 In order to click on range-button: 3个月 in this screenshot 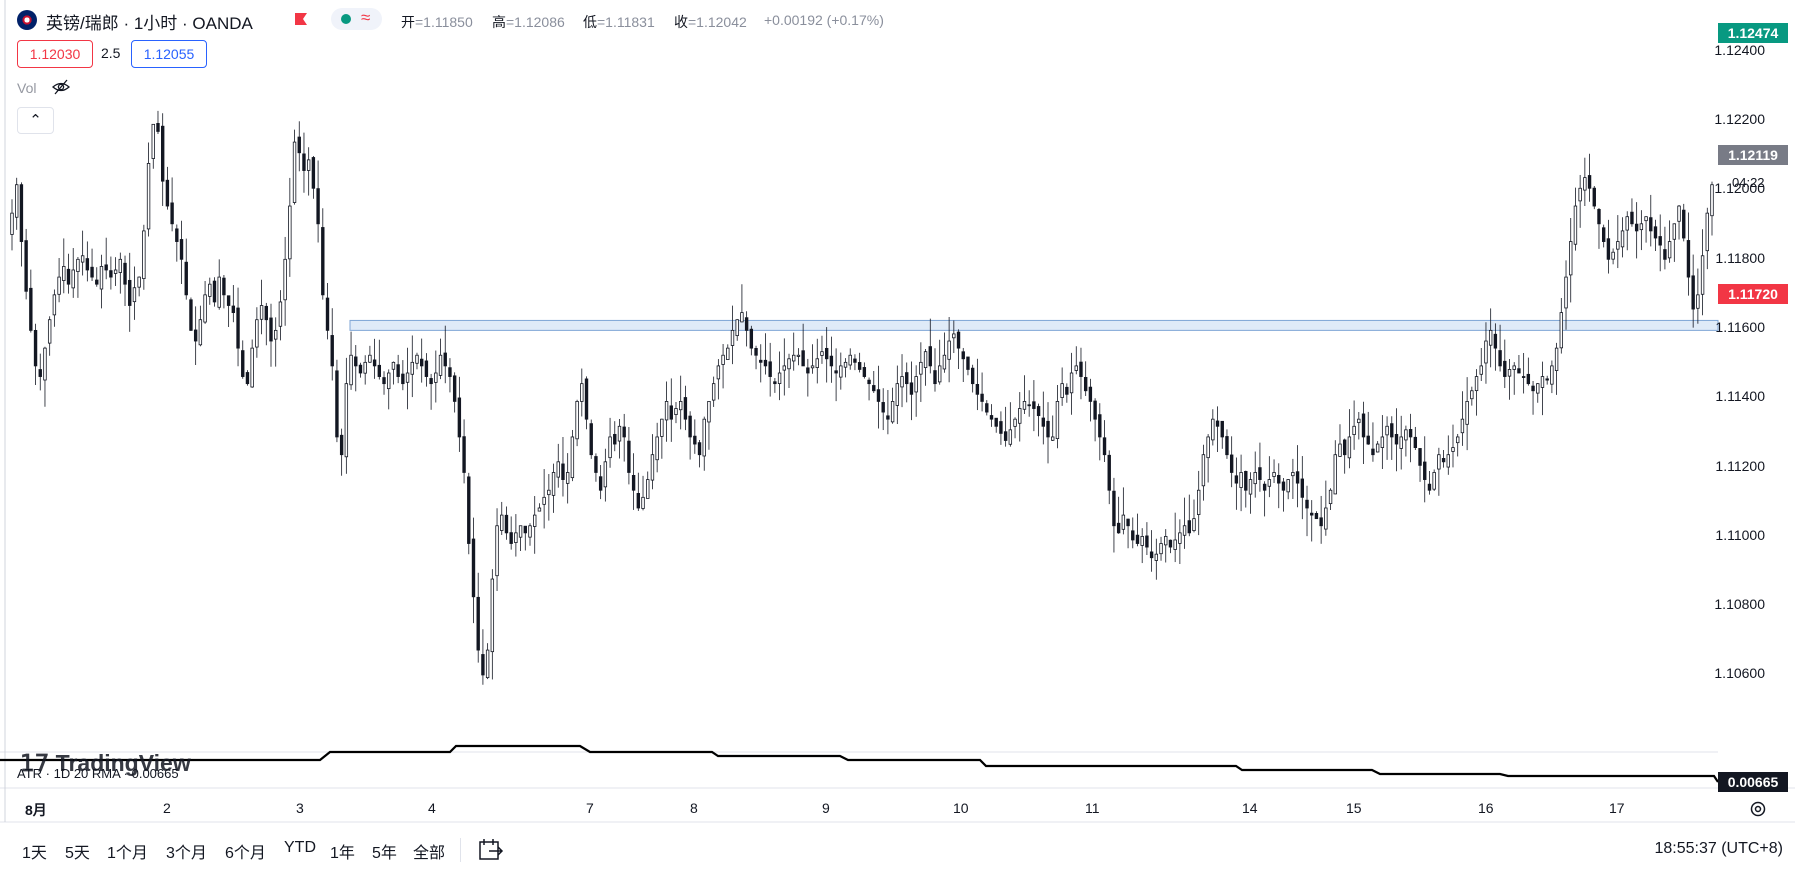, I will do `click(186, 853)`.